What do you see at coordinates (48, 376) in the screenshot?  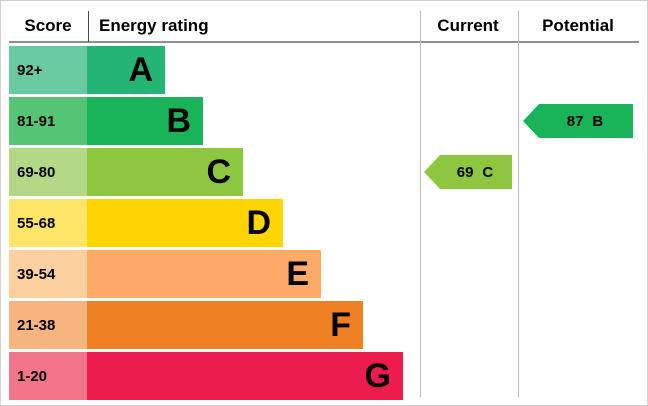 I see `score-range-g: 1-20` at bounding box center [48, 376].